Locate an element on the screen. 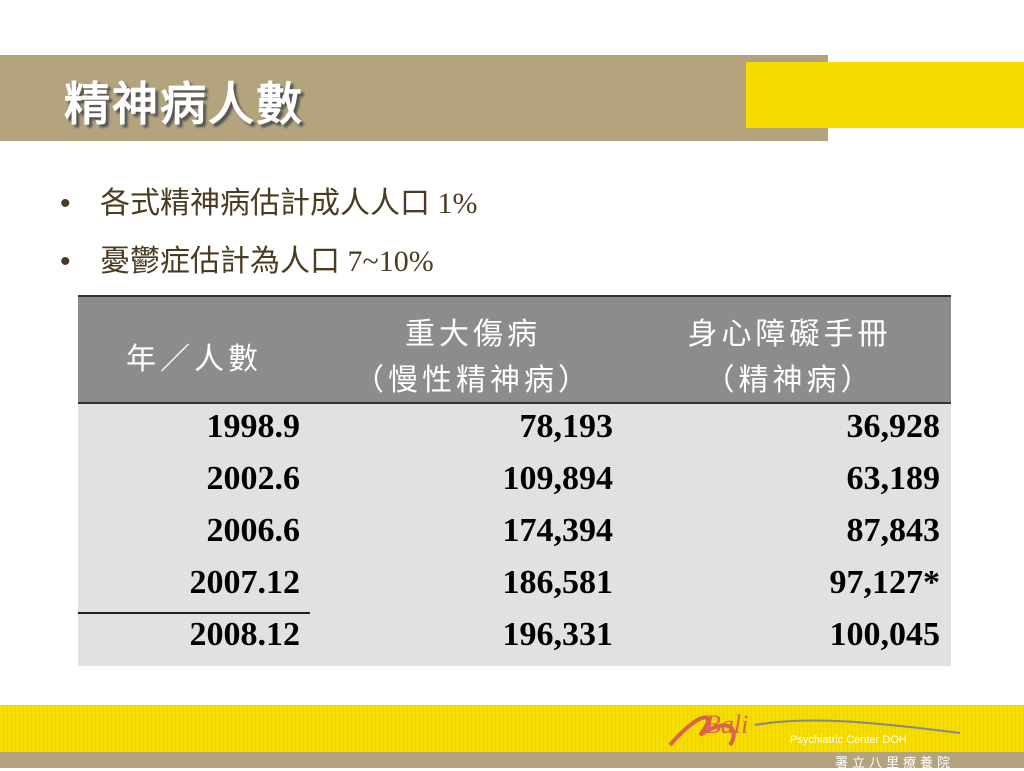  header-cell: （精神病） is located at coordinates (789, 380).